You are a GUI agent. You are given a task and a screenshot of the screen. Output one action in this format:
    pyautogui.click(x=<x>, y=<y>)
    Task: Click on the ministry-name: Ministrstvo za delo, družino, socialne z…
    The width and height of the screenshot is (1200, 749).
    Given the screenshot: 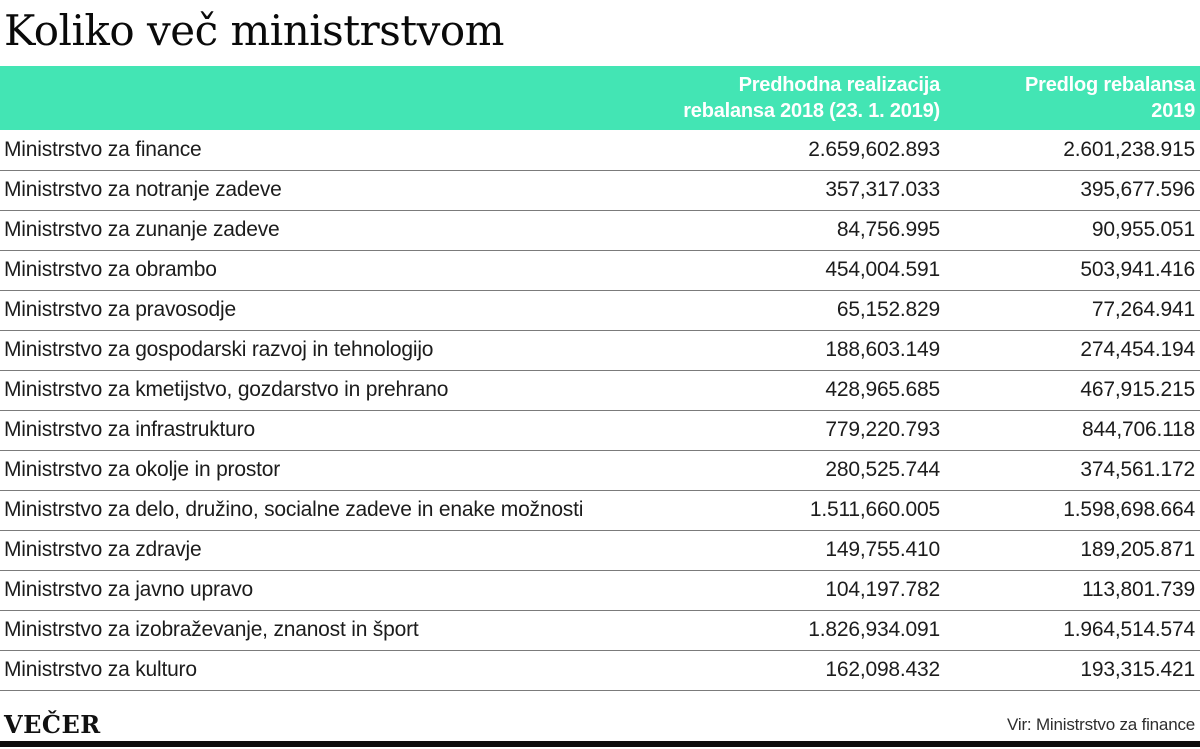 What is the action you would take?
    pyautogui.click(x=330, y=510)
    